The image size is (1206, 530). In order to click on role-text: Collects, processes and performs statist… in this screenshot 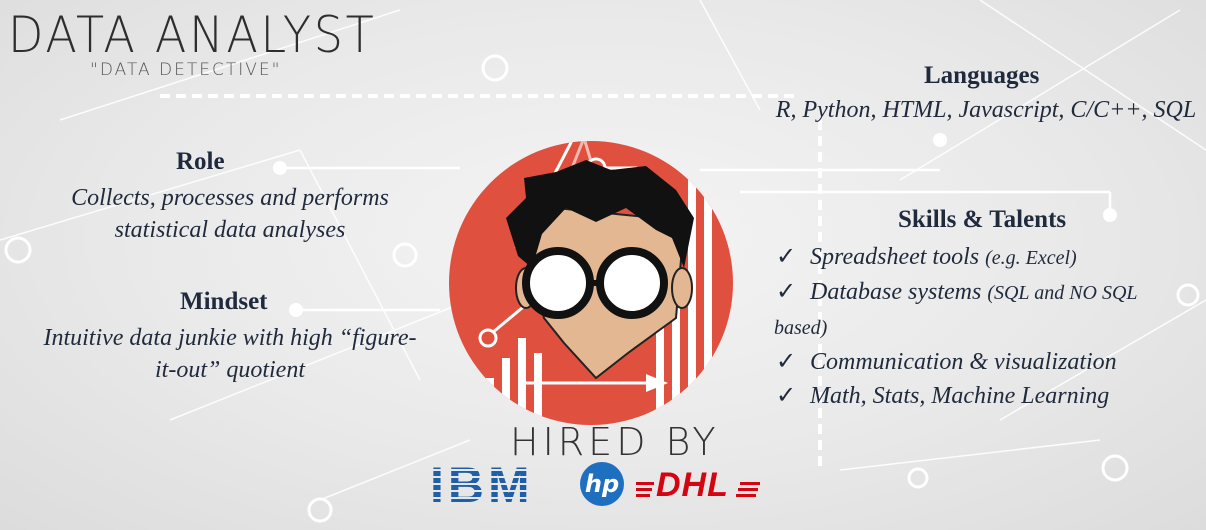, I will do `click(230, 214)`.